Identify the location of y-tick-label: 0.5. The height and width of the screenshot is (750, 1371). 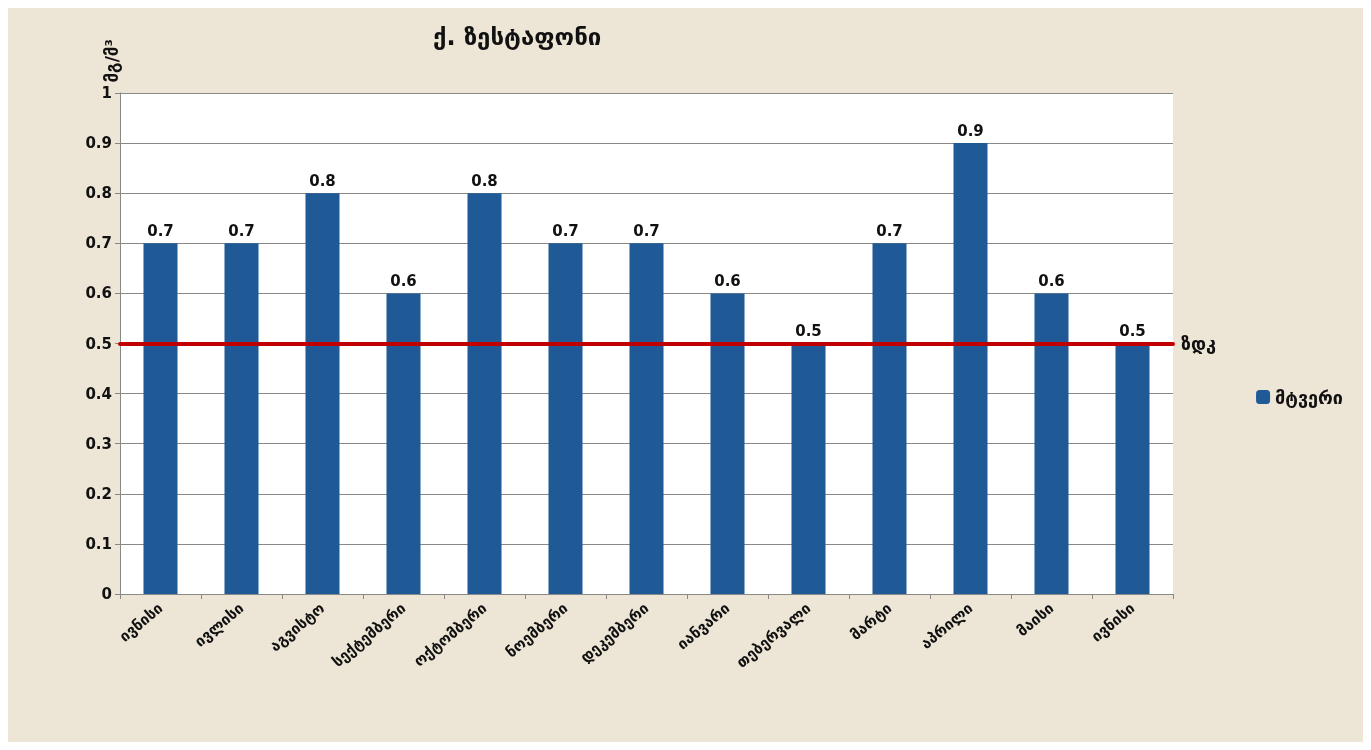
(98, 343).